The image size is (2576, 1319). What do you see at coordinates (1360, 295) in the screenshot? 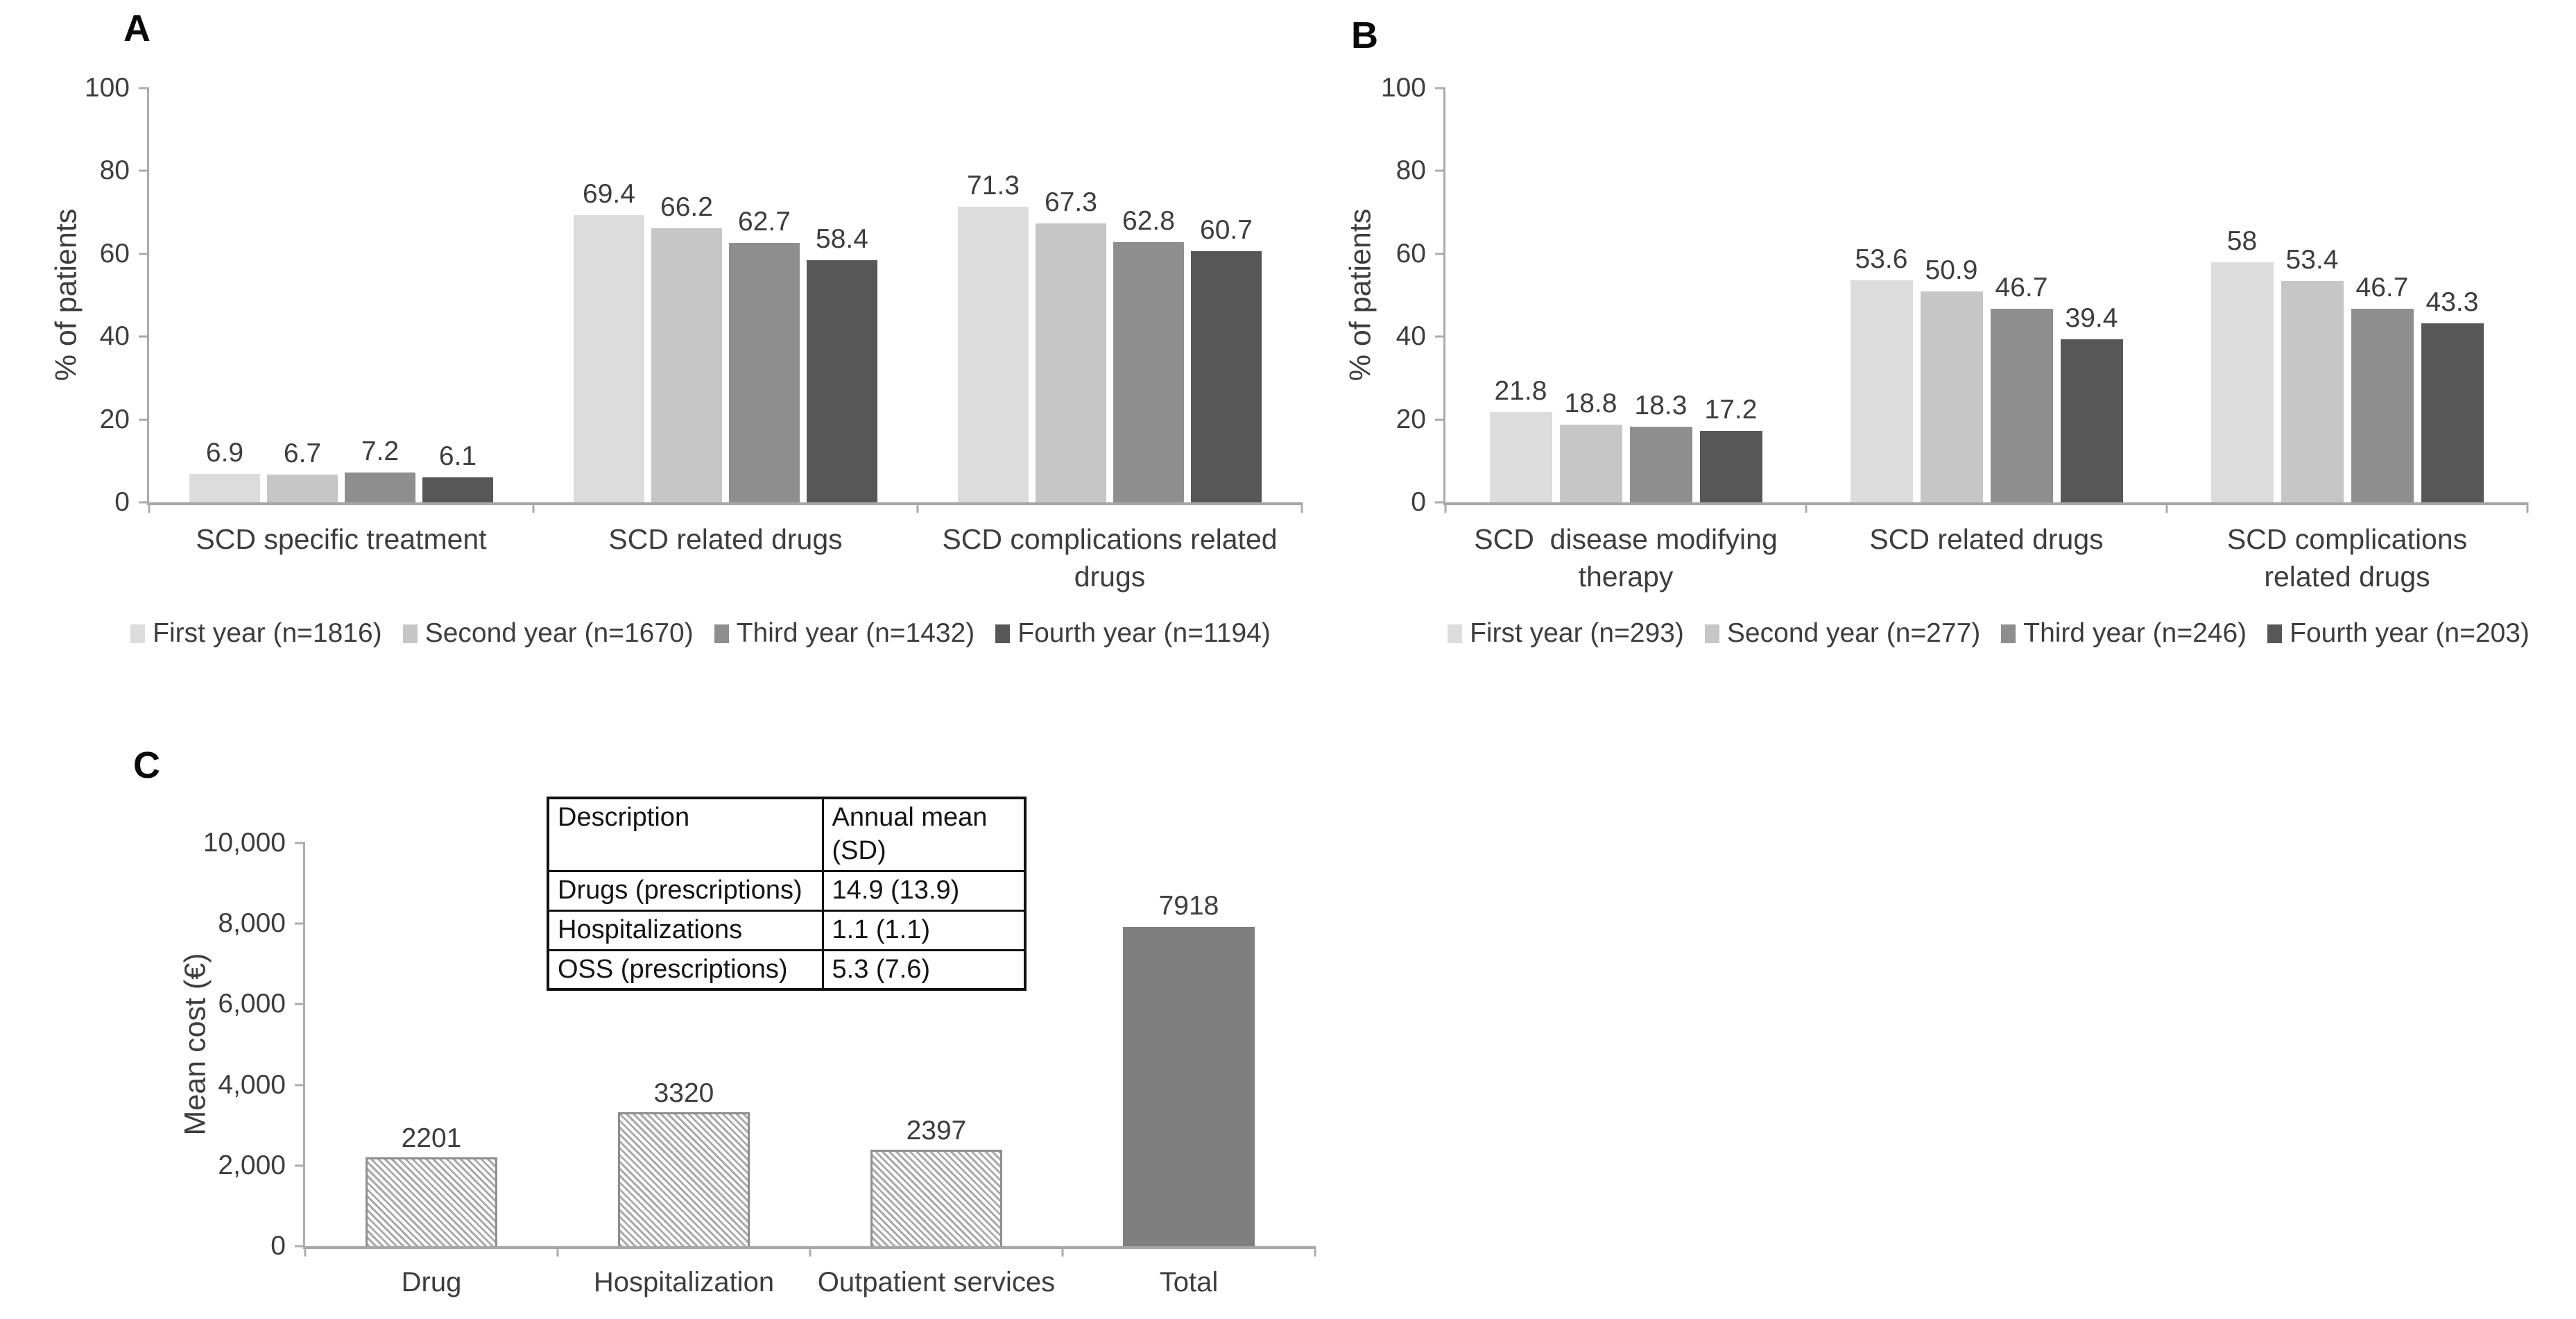
I see `panel-b-y-axis-title: % of patients` at bounding box center [1360, 295].